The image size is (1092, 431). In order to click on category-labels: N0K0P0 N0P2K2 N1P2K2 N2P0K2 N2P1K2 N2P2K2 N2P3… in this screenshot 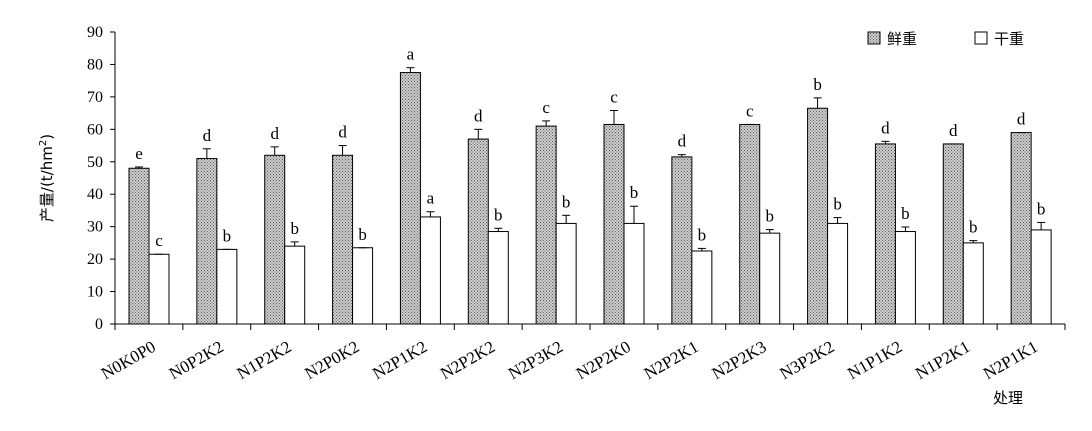, I will do `click(569, 360)`.